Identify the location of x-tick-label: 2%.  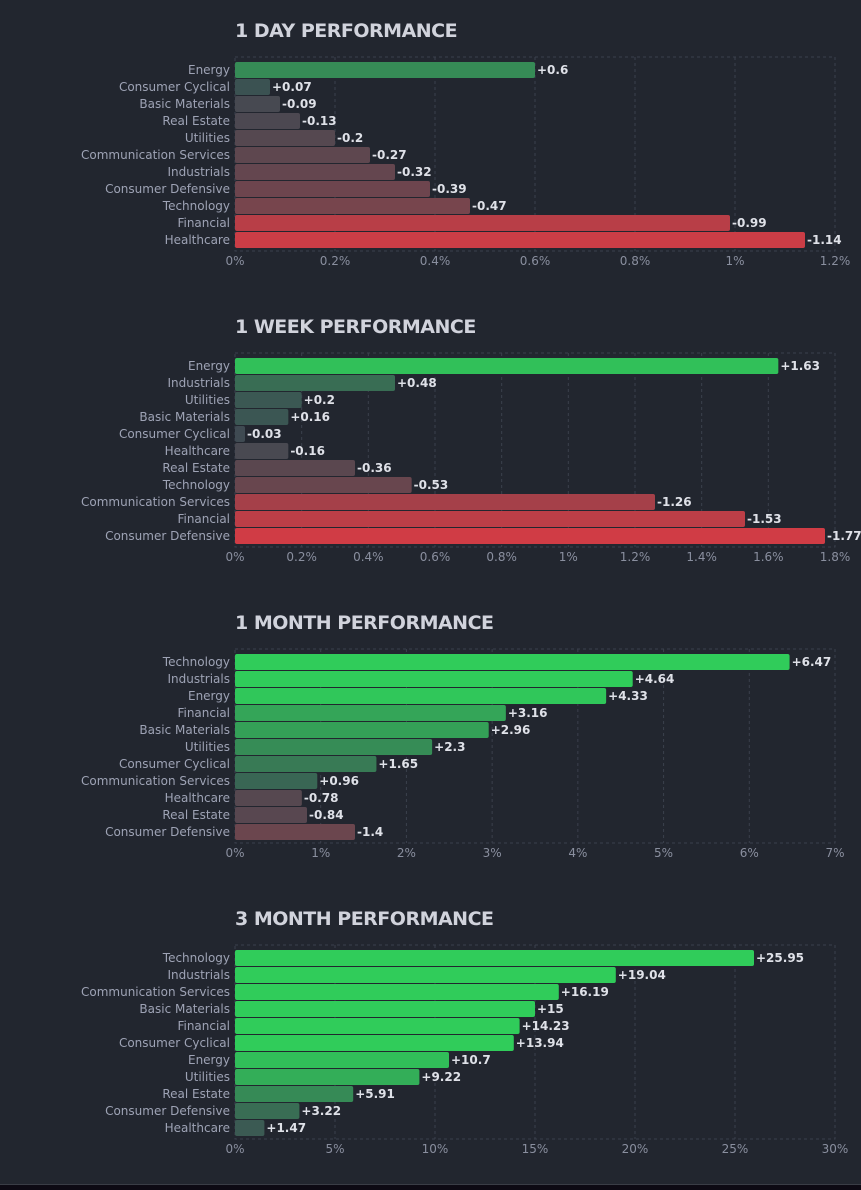
(406, 853).